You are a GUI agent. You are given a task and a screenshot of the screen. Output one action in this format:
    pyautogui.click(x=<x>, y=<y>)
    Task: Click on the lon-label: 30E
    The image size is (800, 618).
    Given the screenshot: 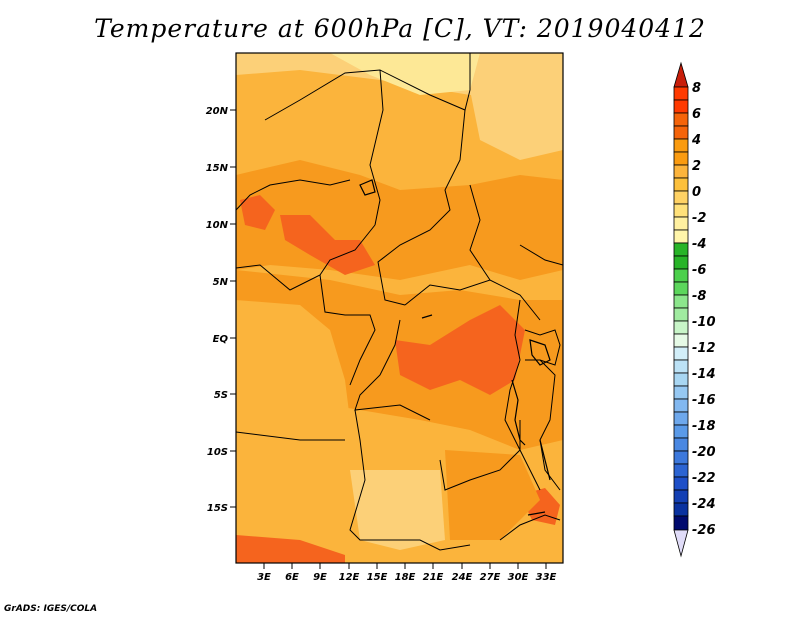 What is the action you would take?
    pyautogui.click(x=518, y=577)
    